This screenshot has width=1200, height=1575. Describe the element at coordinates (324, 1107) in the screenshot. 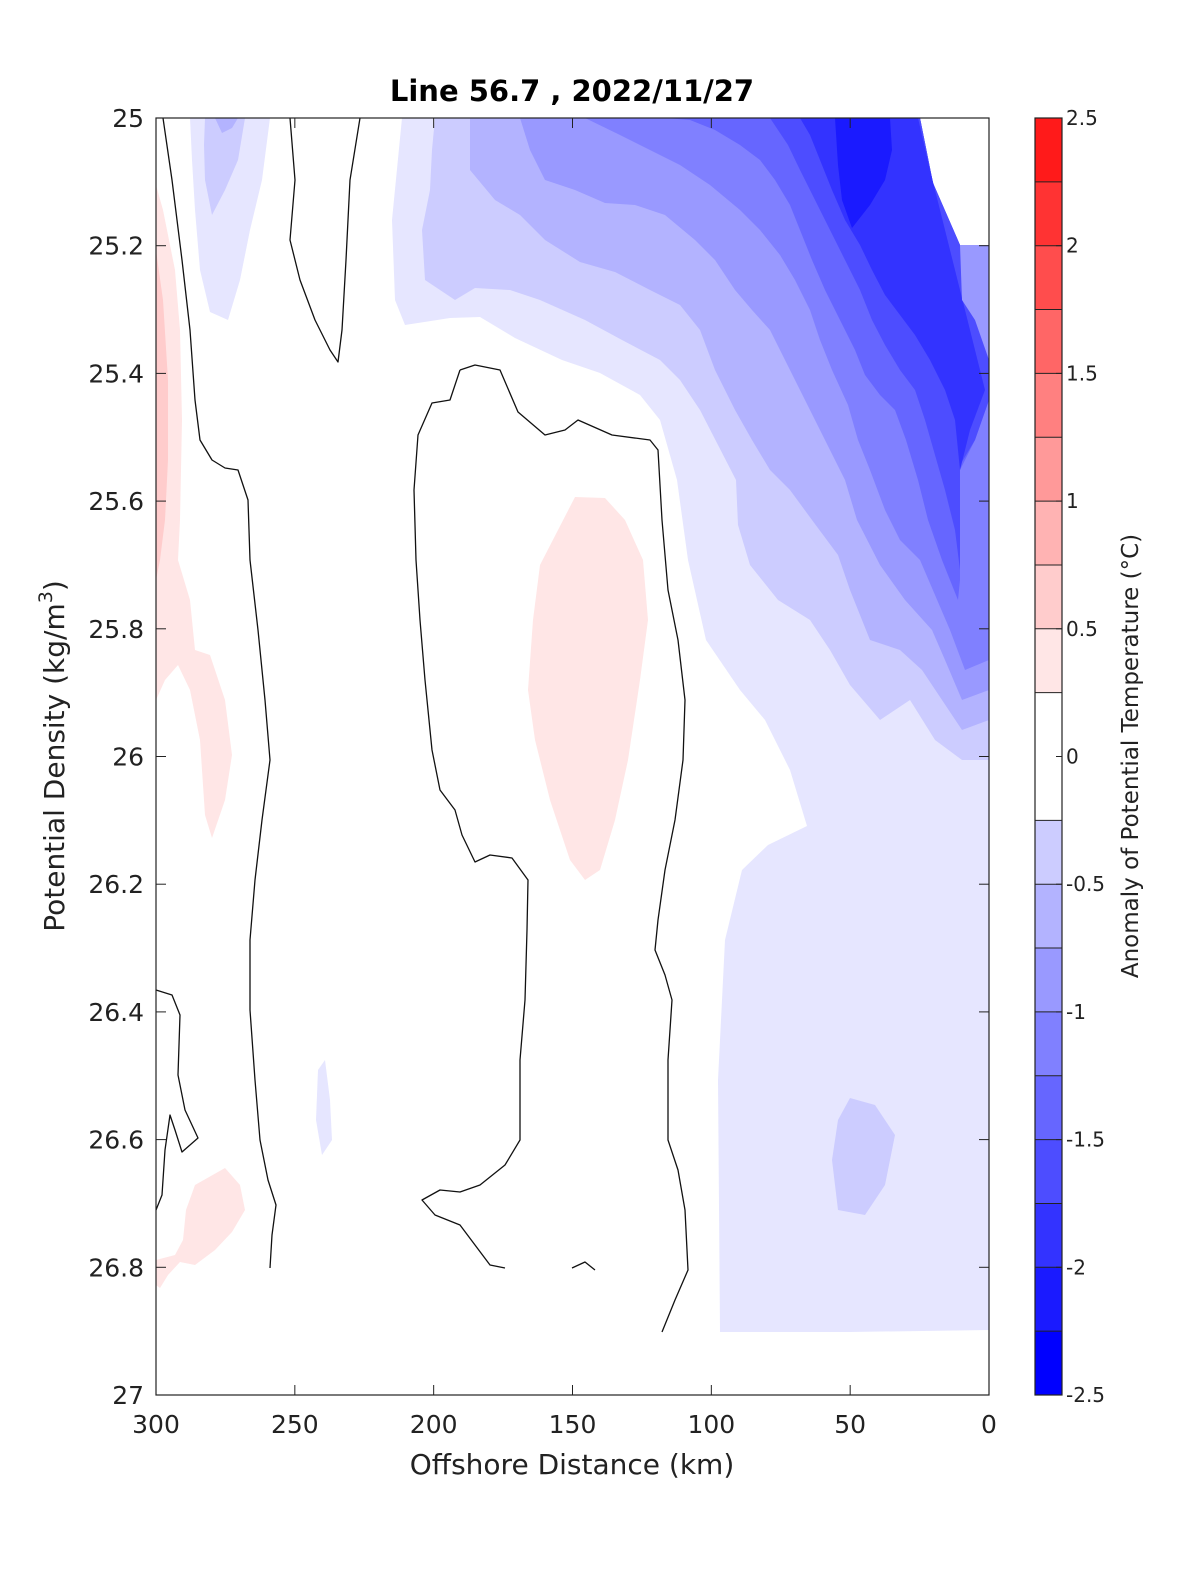

I see `band-neg-0.25-sliver` at that location.